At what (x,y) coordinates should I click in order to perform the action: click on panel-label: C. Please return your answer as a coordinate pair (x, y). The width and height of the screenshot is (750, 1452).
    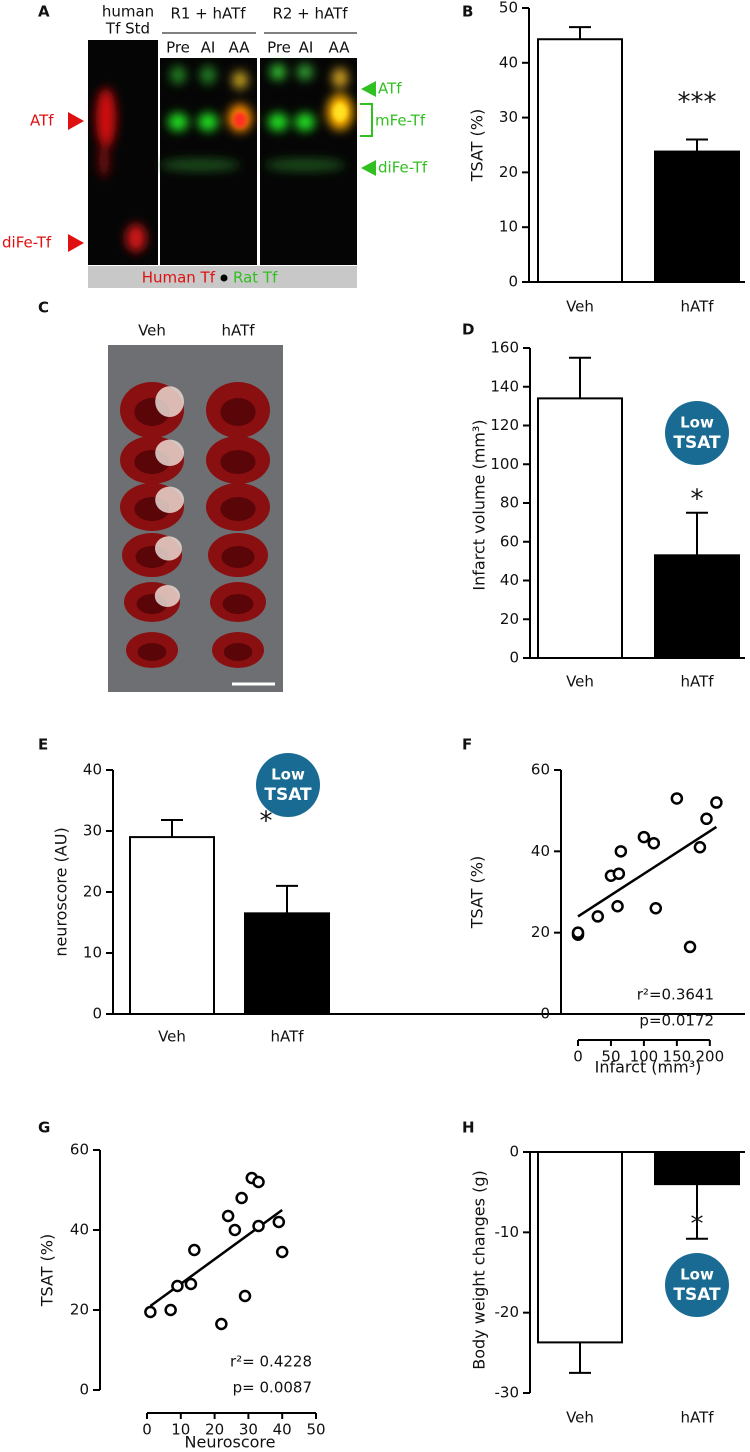
    Looking at the image, I should click on (43, 308).